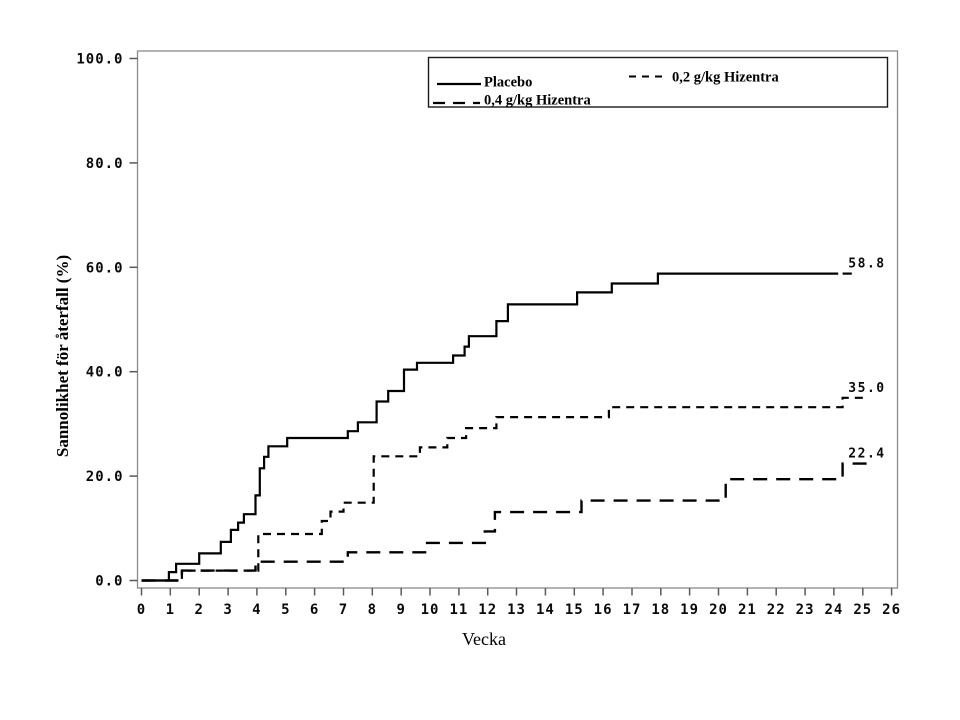  I want to click on x-tick-label: 11, so click(458, 610).